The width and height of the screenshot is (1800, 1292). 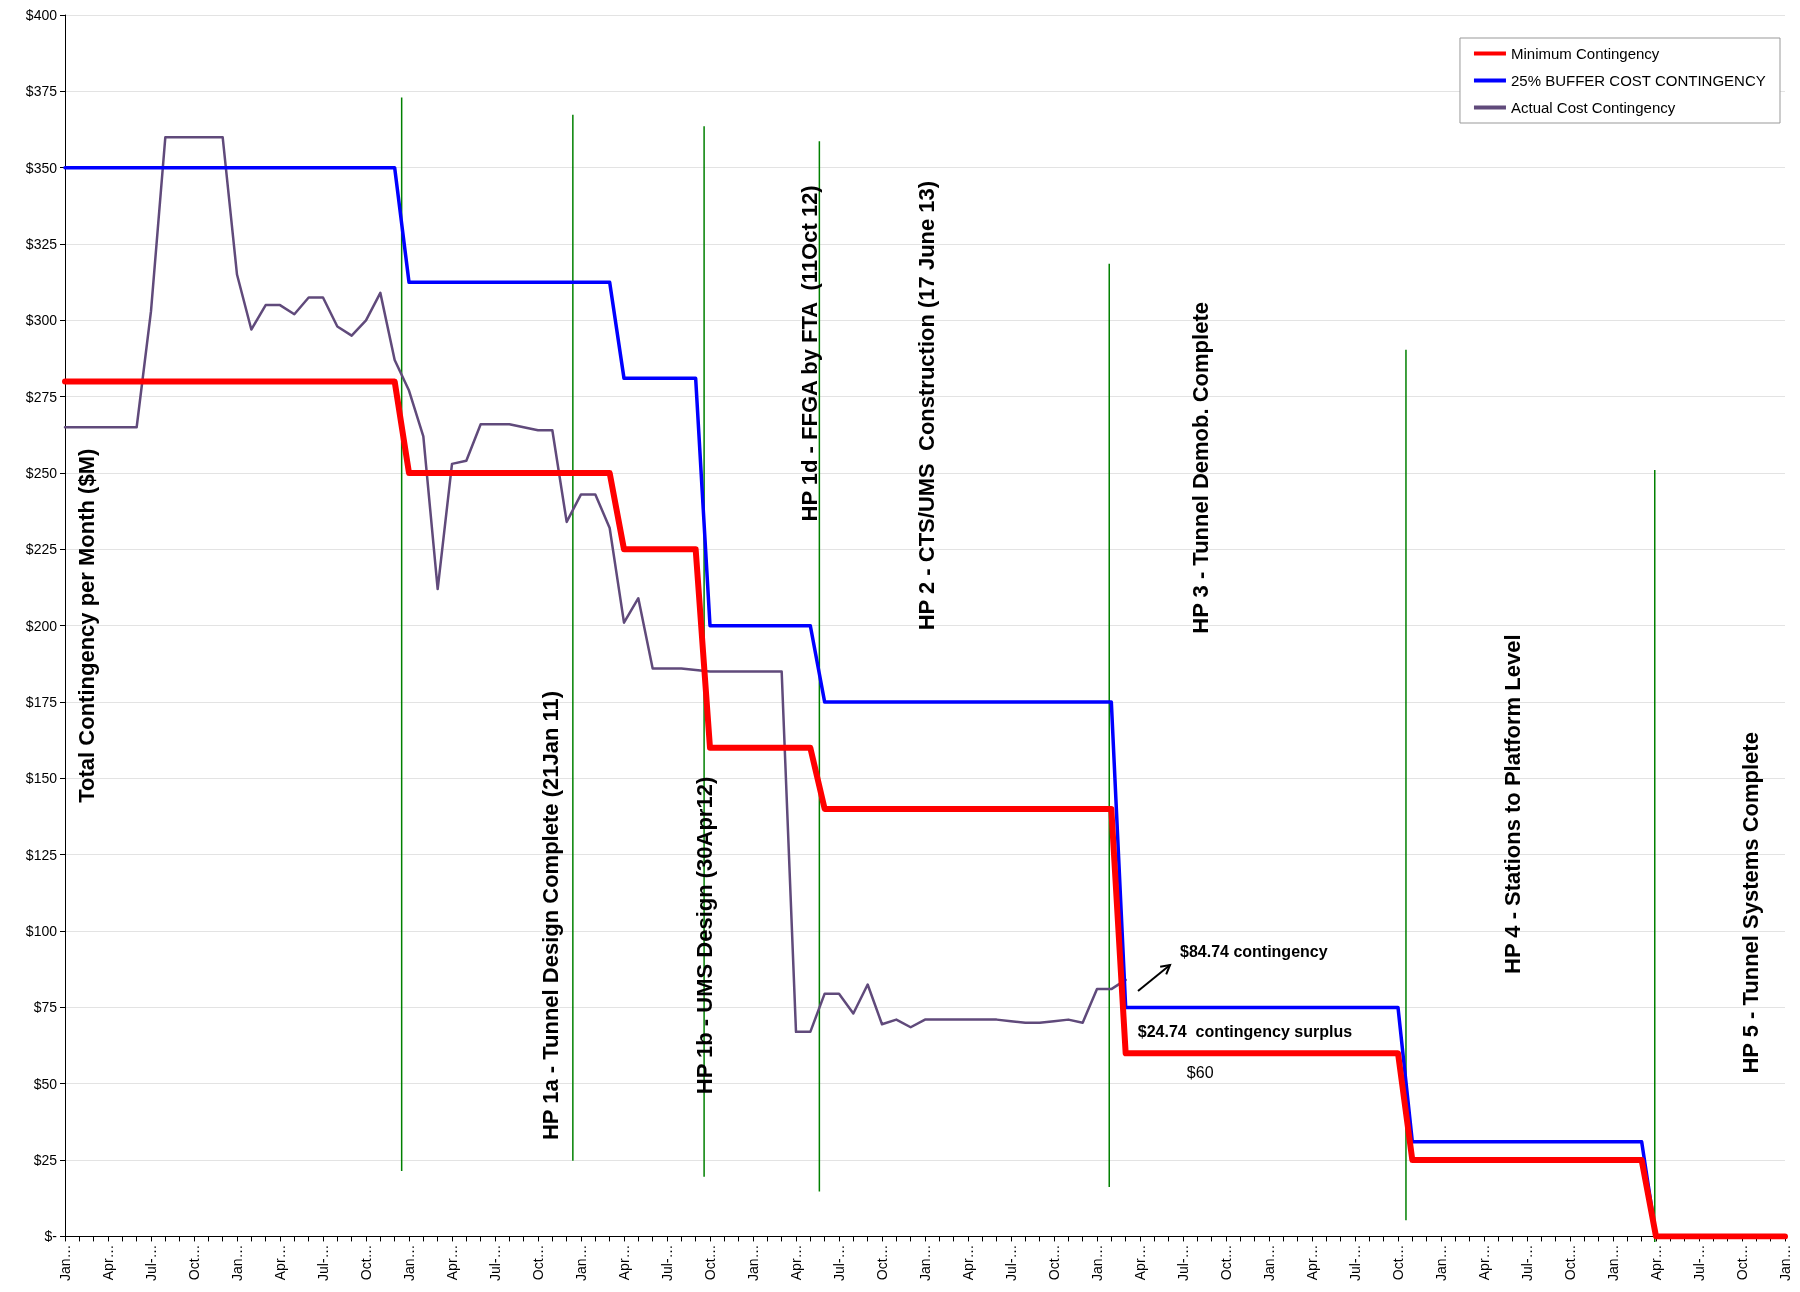 What do you see at coordinates (41, 854) in the screenshot?
I see `y-tick-label: $125` at bounding box center [41, 854].